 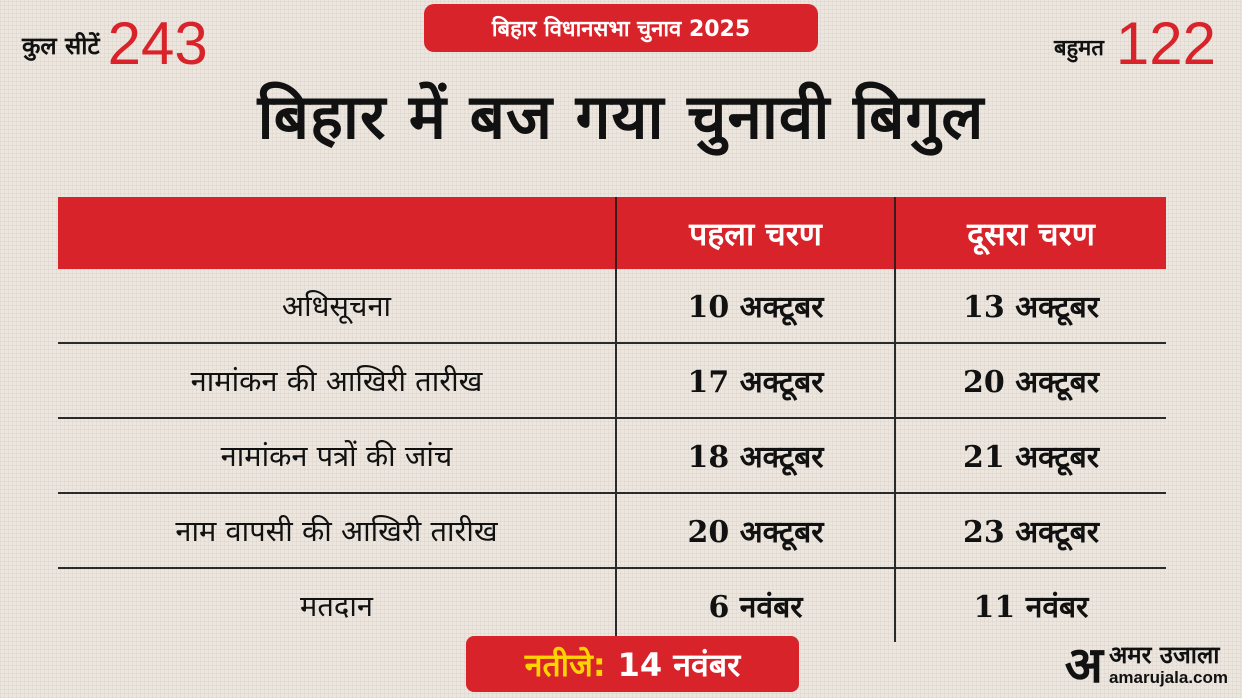 I want to click on logo-mark: अ, so click(x=1083, y=664).